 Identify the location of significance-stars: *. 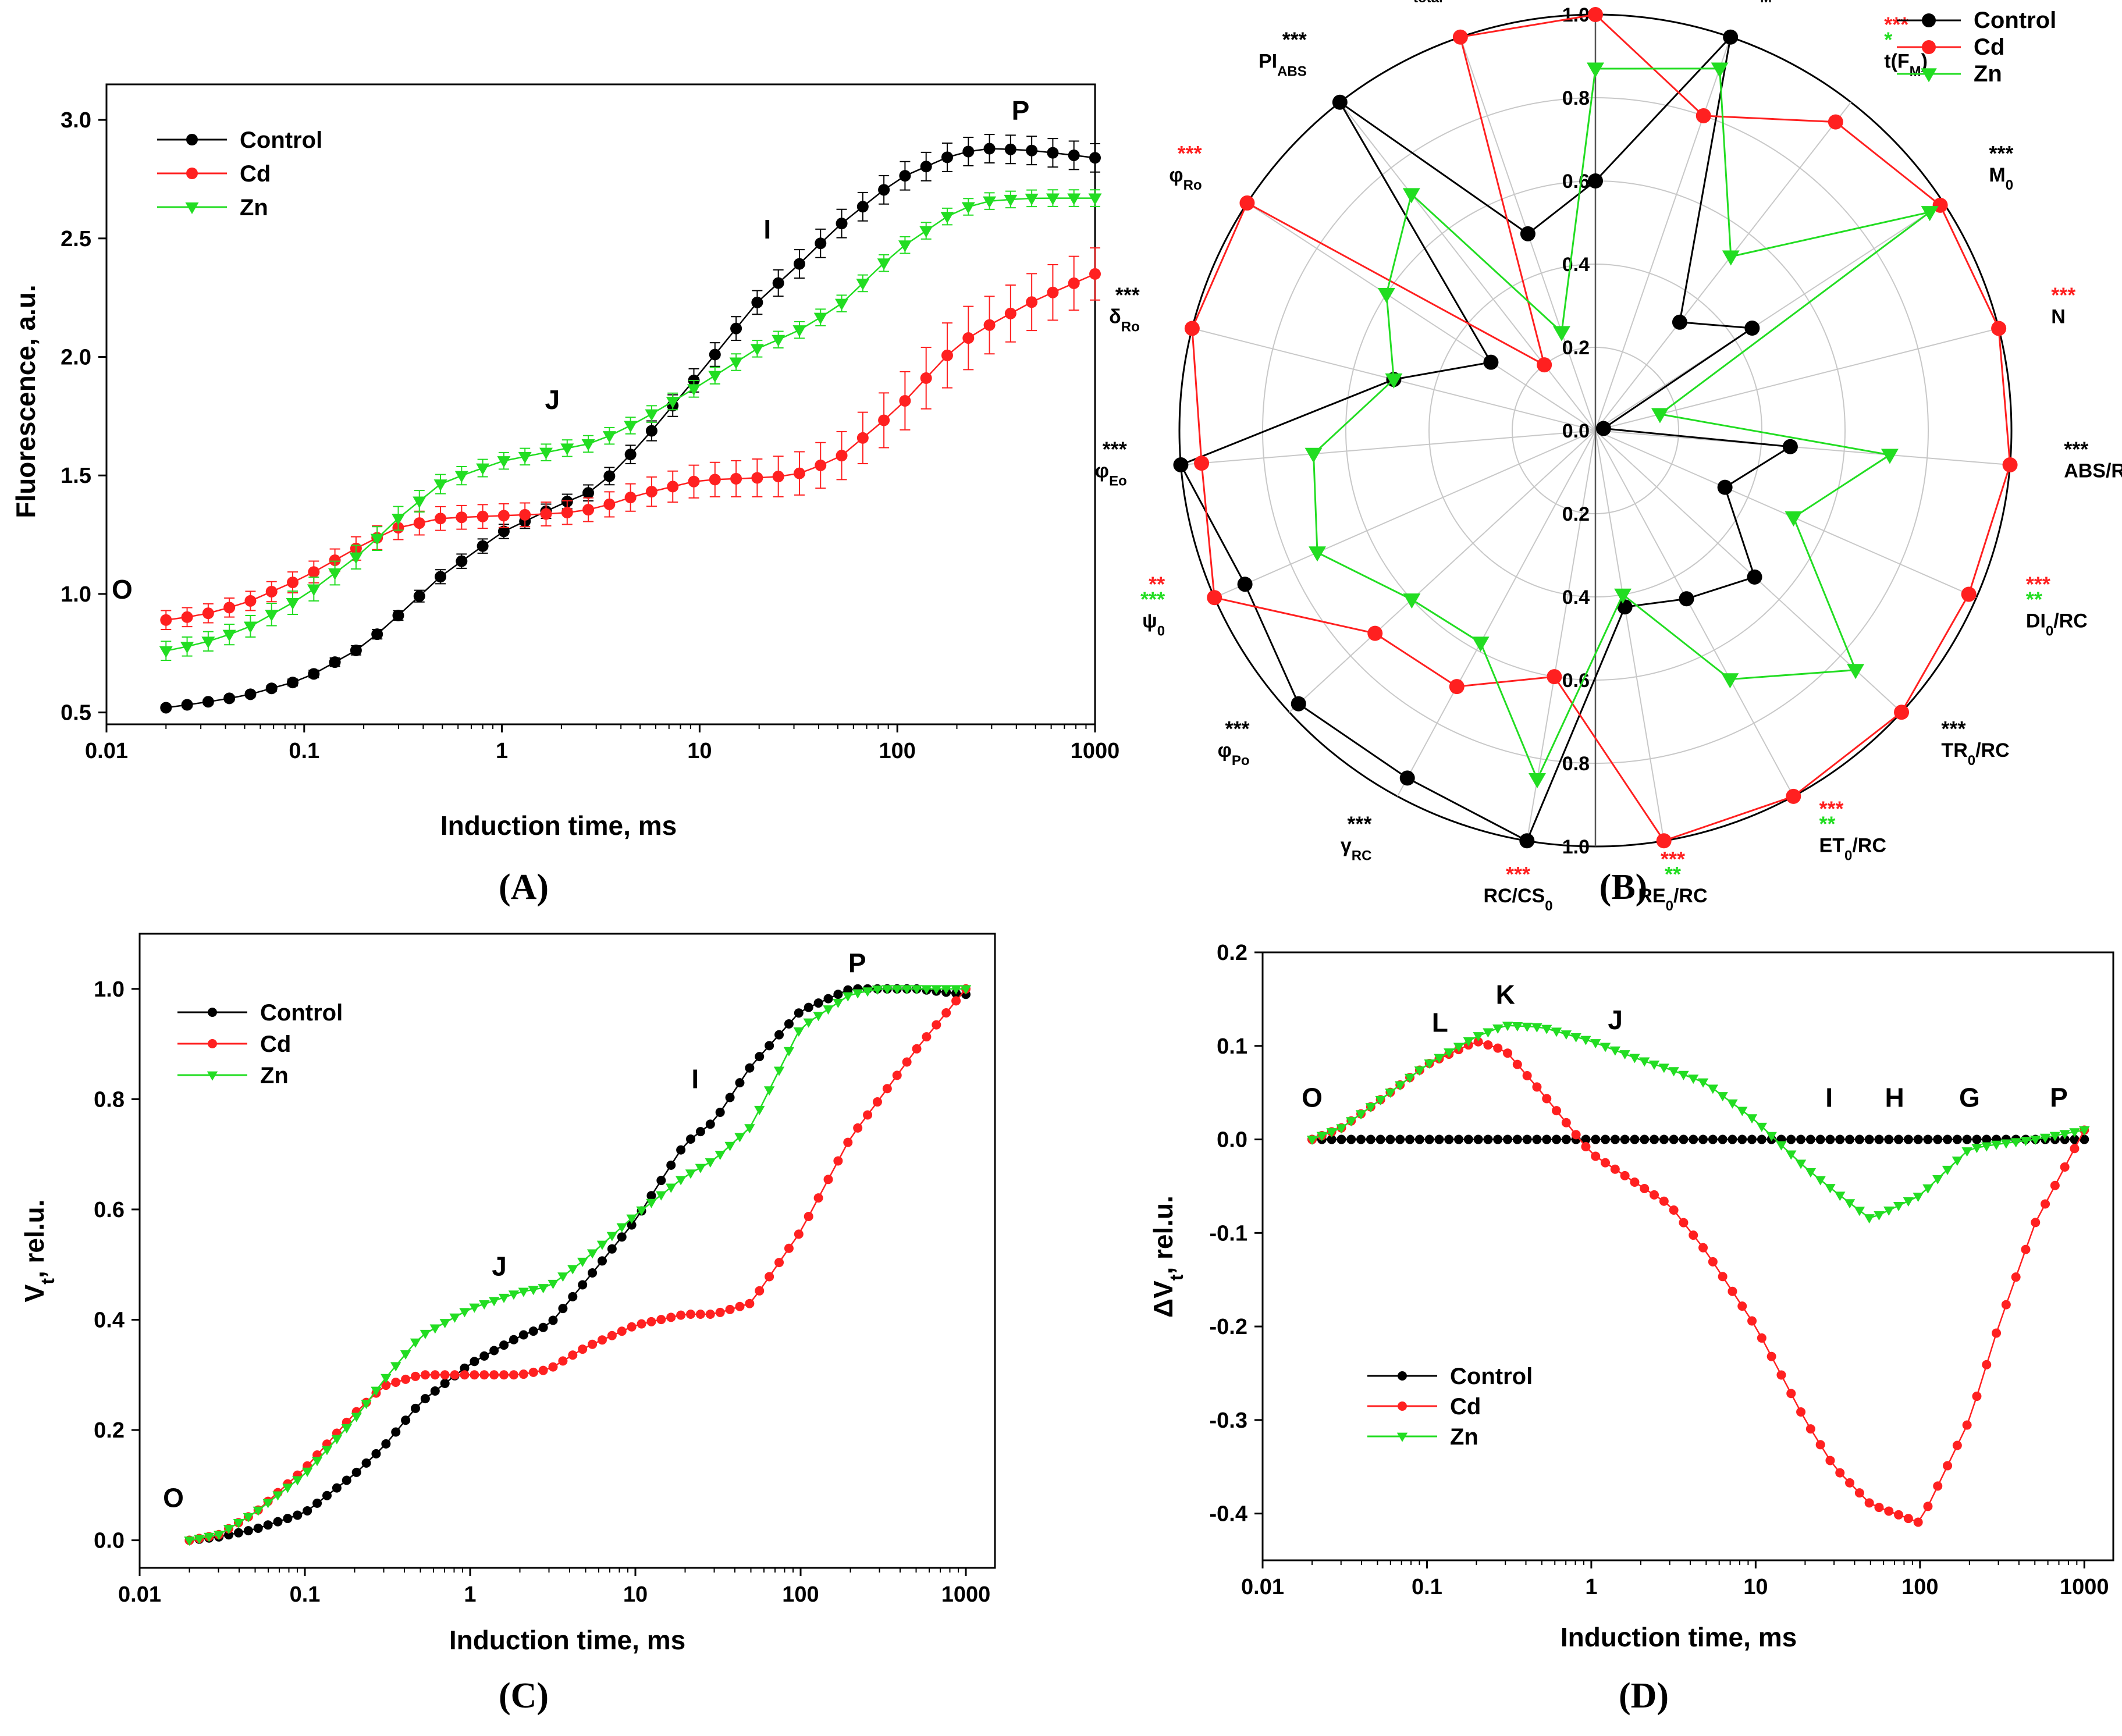
(1888, 39).